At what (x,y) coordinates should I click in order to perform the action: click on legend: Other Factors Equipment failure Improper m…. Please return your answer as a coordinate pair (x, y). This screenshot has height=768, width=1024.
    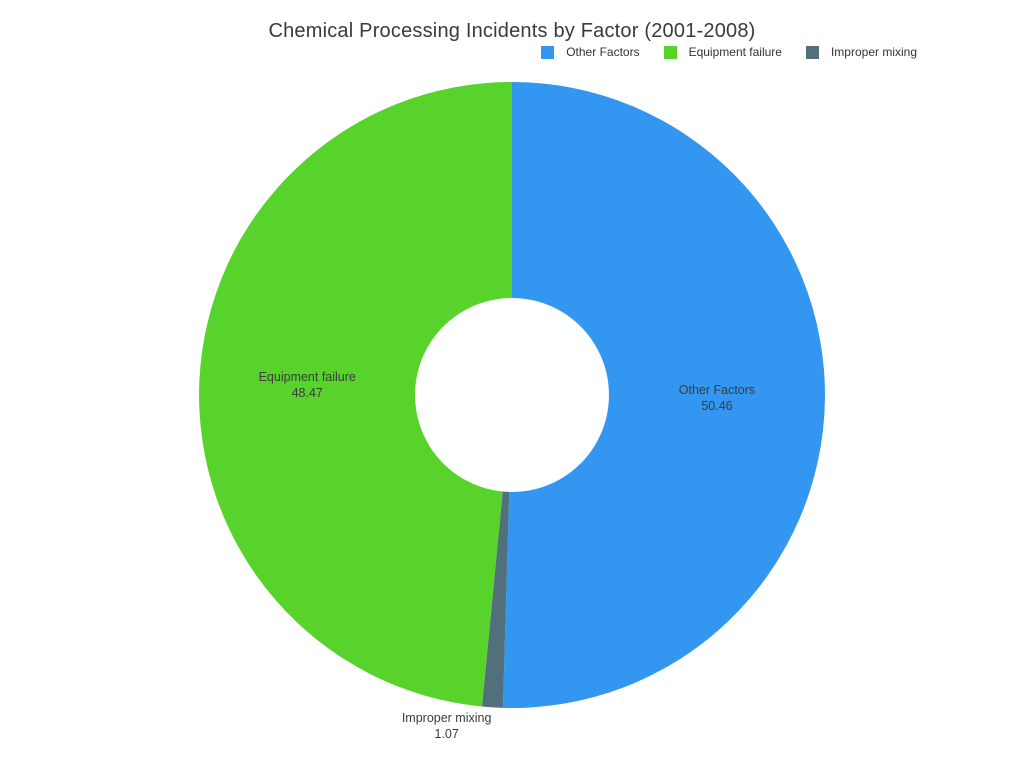
    Looking at the image, I should click on (729, 52).